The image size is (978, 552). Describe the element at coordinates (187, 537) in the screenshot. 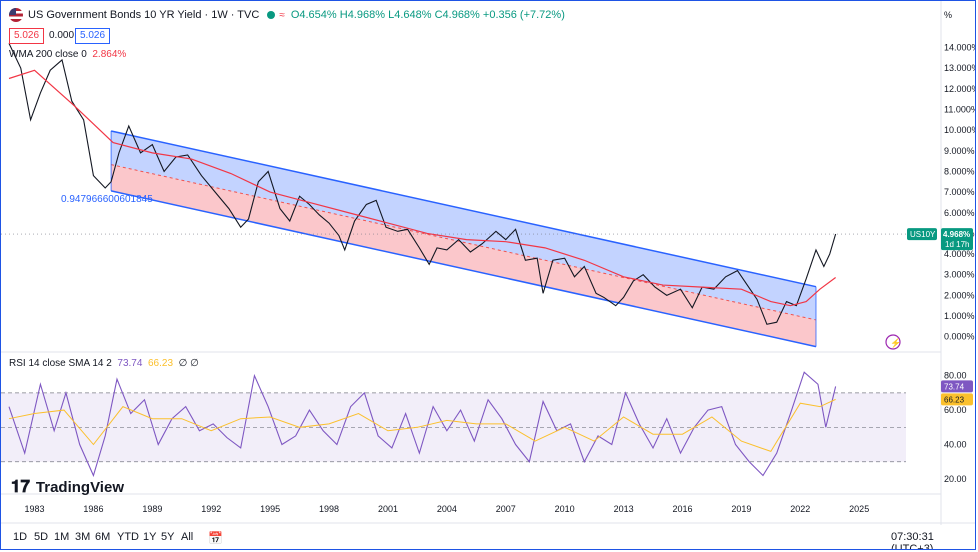

I see `range-all: All` at that location.